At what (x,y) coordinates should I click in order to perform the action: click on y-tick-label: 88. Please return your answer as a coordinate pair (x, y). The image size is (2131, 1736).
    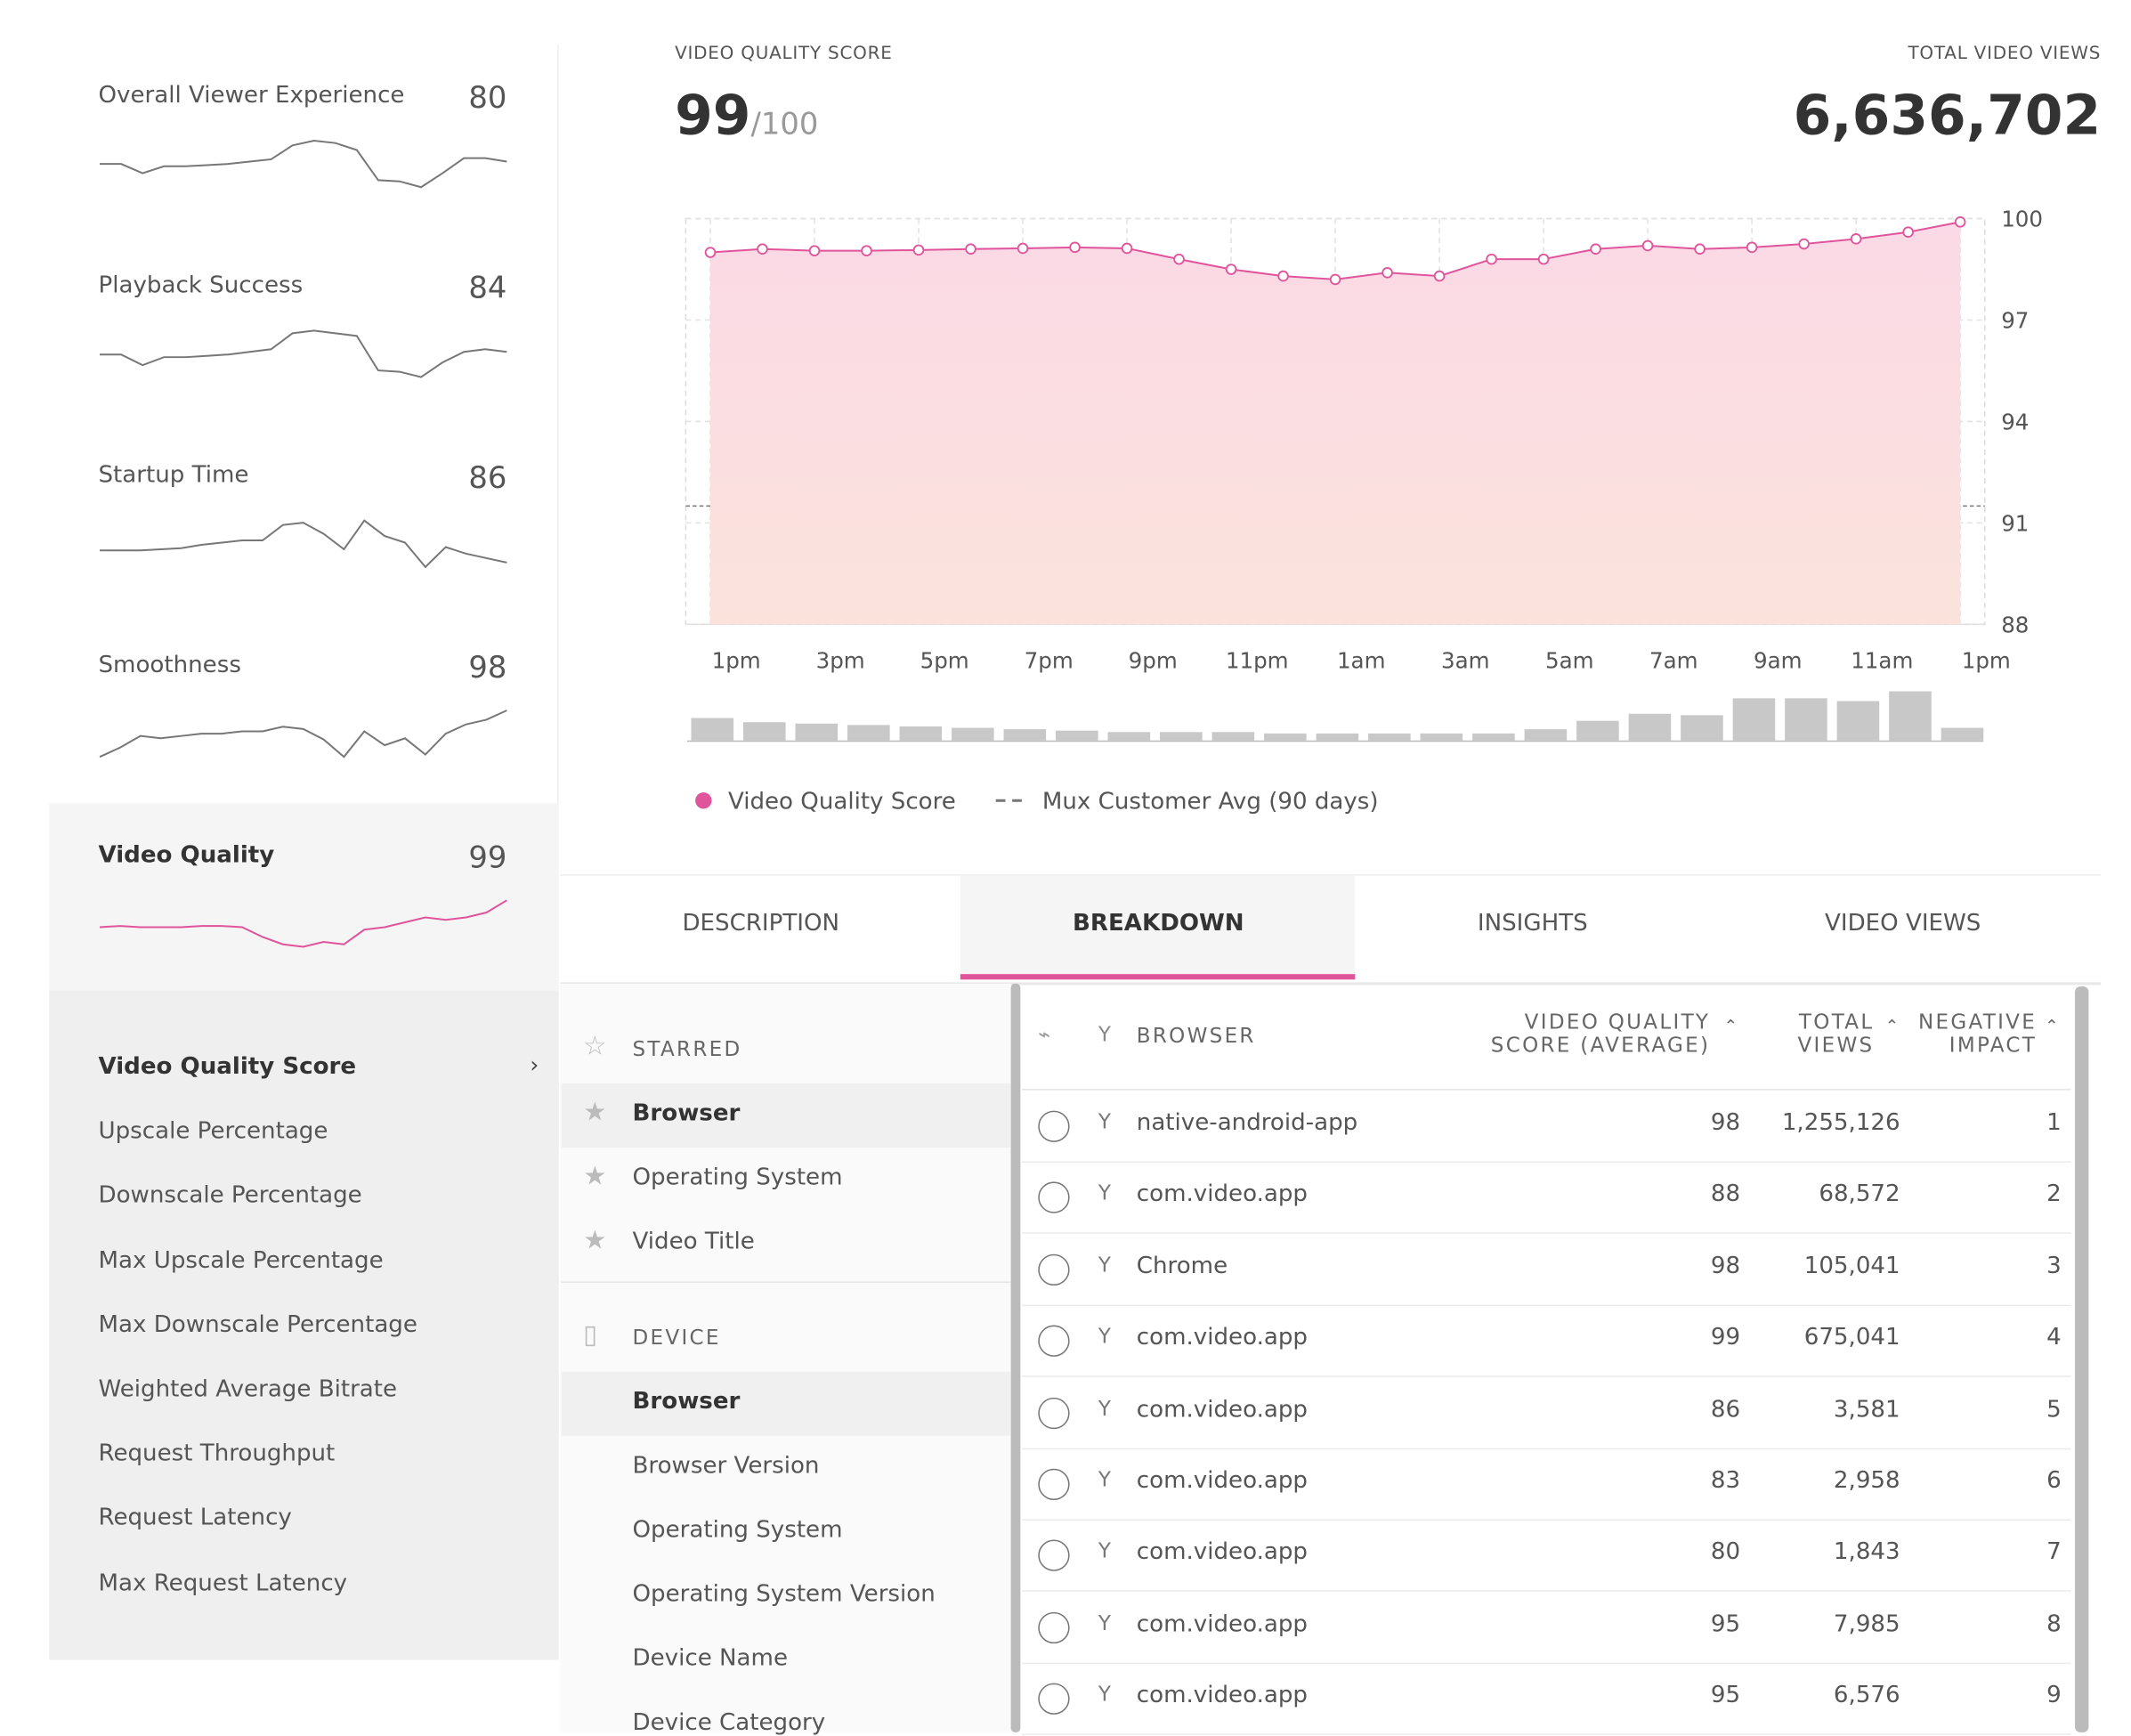
    Looking at the image, I should click on (2015, 625).